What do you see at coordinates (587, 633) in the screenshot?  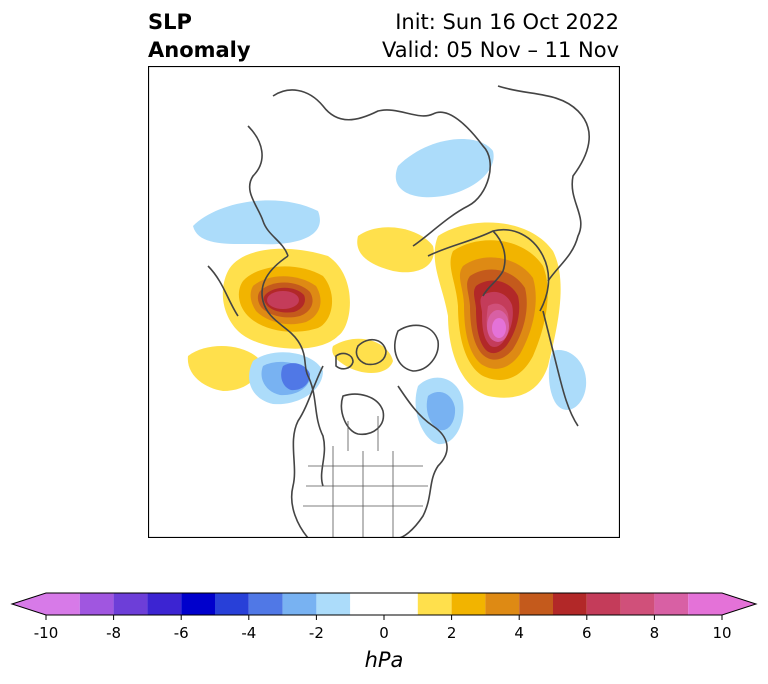 I see `colorbar-tick-label: 6` at bounding box center [587, 633].